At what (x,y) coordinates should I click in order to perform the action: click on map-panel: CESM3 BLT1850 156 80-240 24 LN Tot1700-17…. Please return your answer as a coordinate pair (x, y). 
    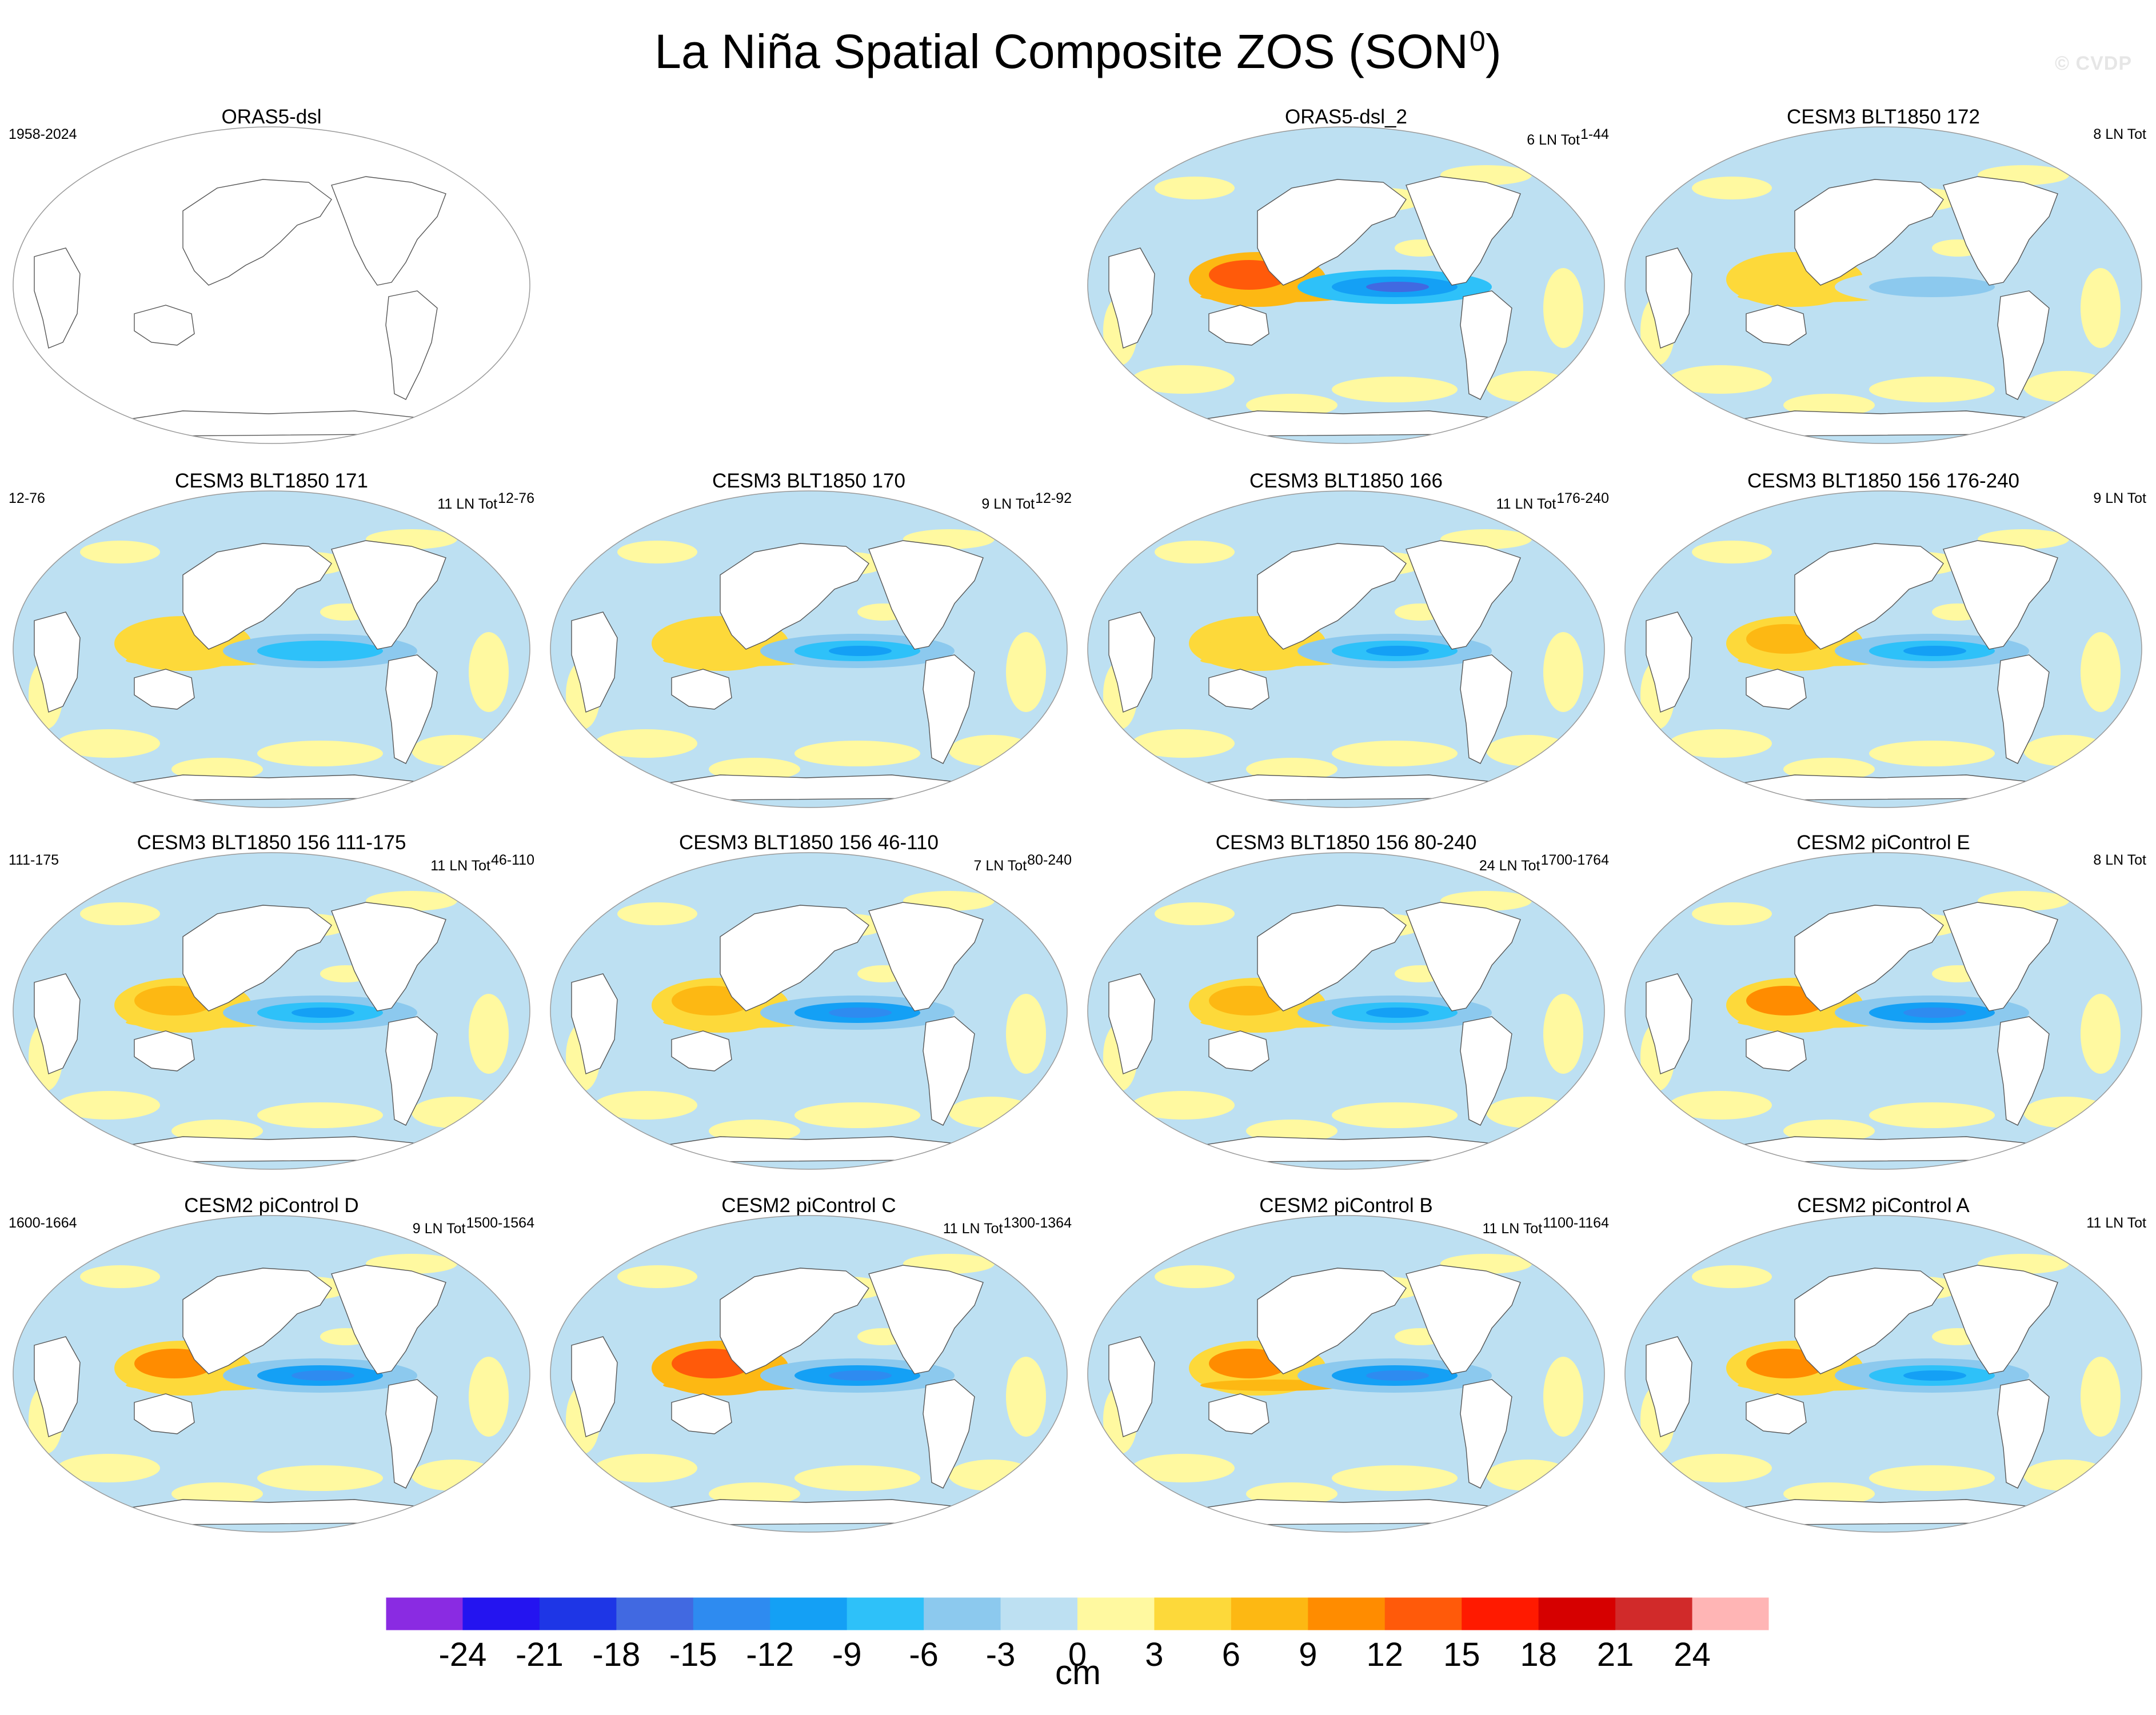
    Looking at the image, I should click on (1346, 1006).